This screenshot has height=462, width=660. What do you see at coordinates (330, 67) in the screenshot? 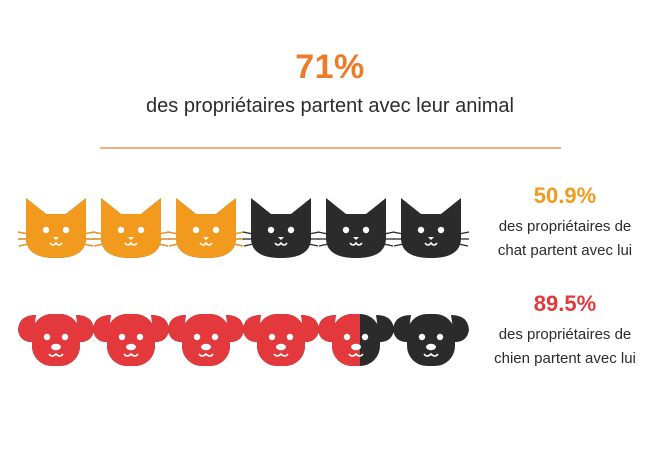
I see `headline-value: 71%` at bounding box center [330, 67].